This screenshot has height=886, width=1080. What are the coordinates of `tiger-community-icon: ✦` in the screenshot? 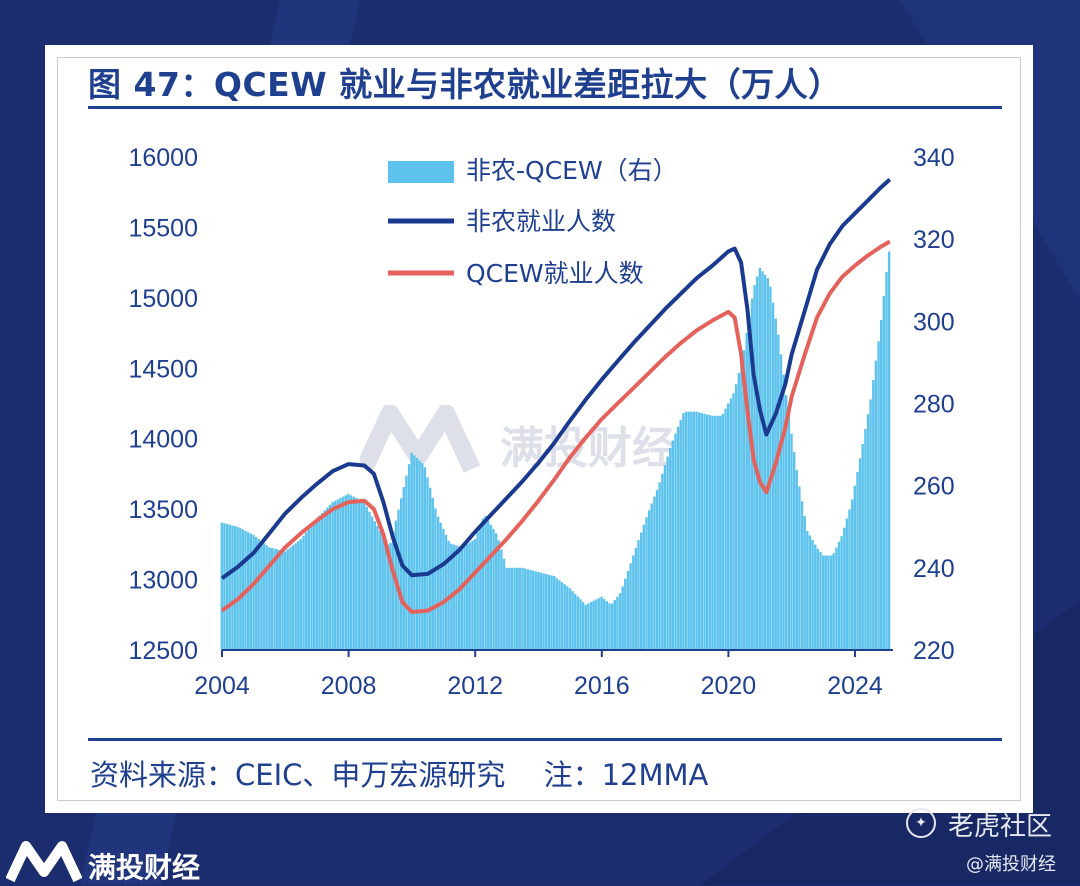 It's located at (921, 823).